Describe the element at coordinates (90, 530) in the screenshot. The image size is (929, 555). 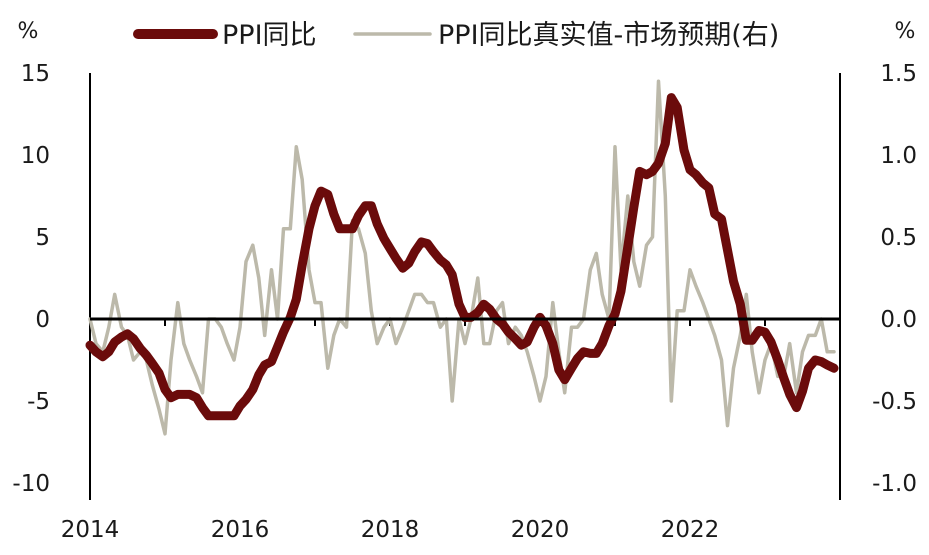
I see `x-tick-label: 2014` at that location.